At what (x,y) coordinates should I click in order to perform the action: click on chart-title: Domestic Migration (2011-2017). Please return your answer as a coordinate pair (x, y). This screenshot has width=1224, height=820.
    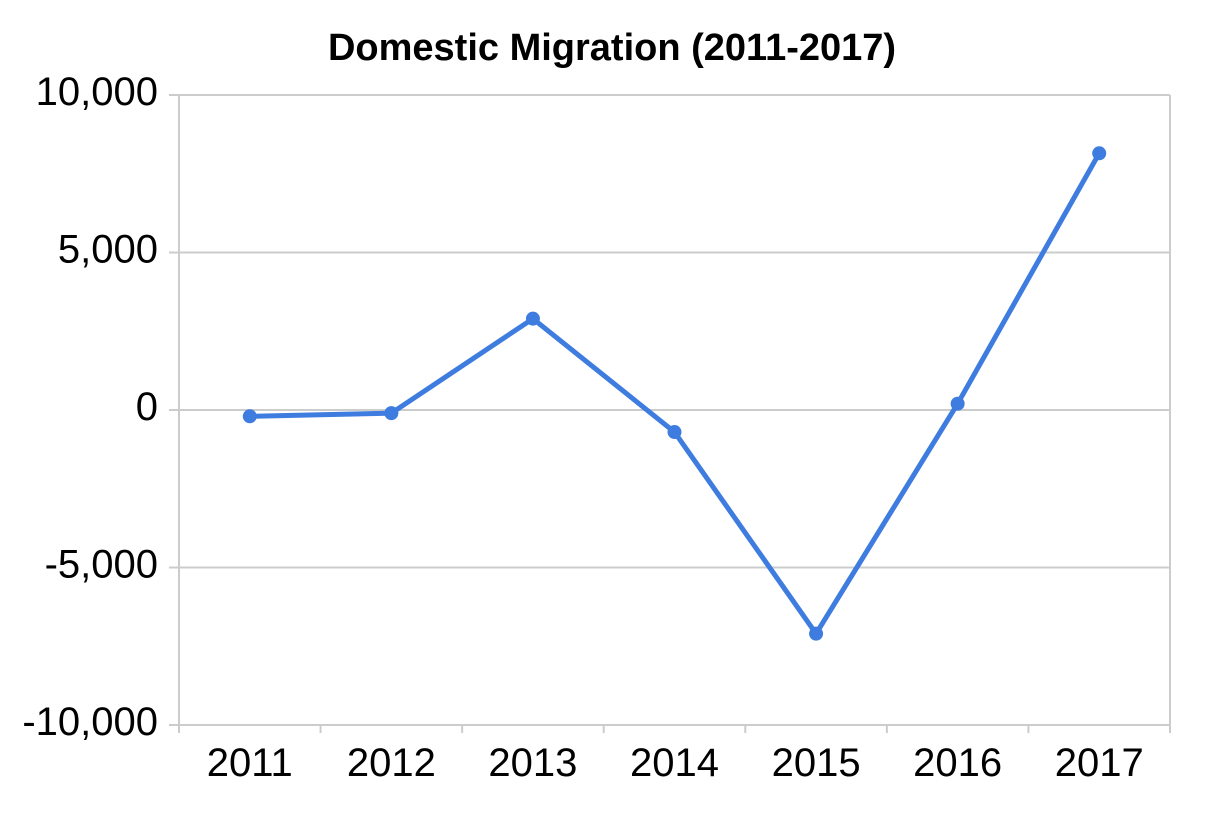
    Looking at the image, I should click on (612, 48).